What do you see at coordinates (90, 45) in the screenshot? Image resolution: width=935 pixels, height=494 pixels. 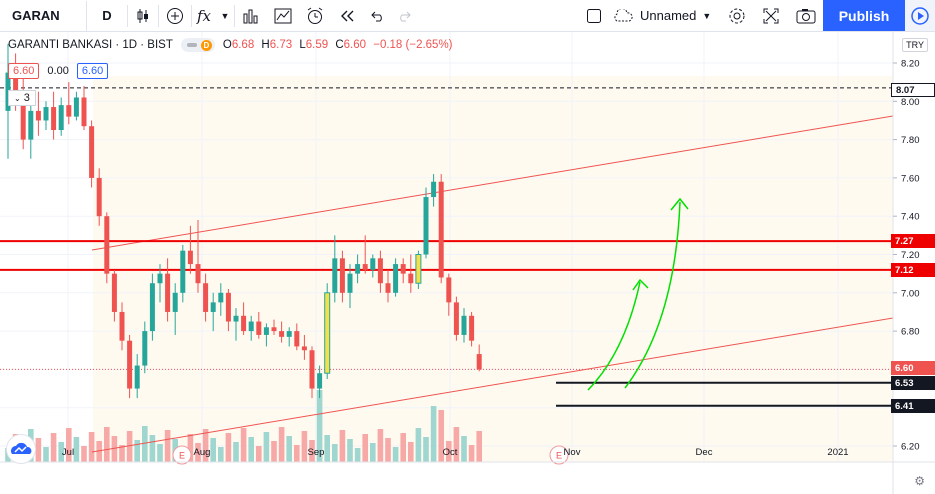 I see `series-title: GARANTI BANKASI · 1D · BIST` at bounding box center [90, 45].